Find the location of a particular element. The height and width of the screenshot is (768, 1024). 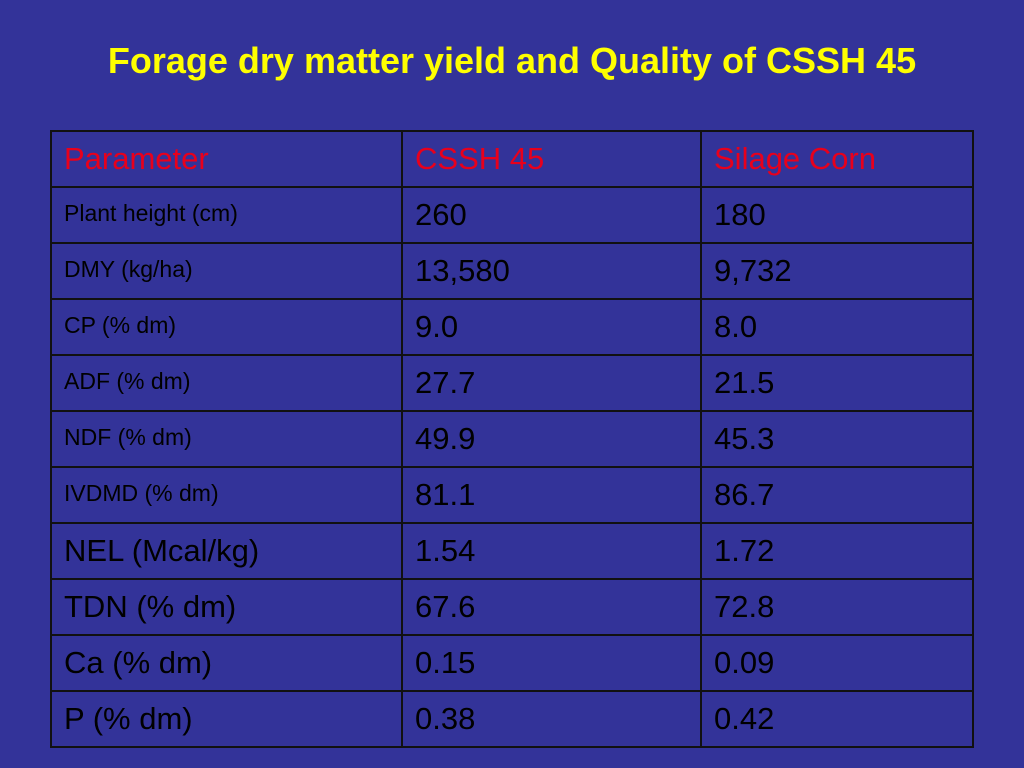

parameter-cell: CP (% dm) is located at coordinates (226, 327).